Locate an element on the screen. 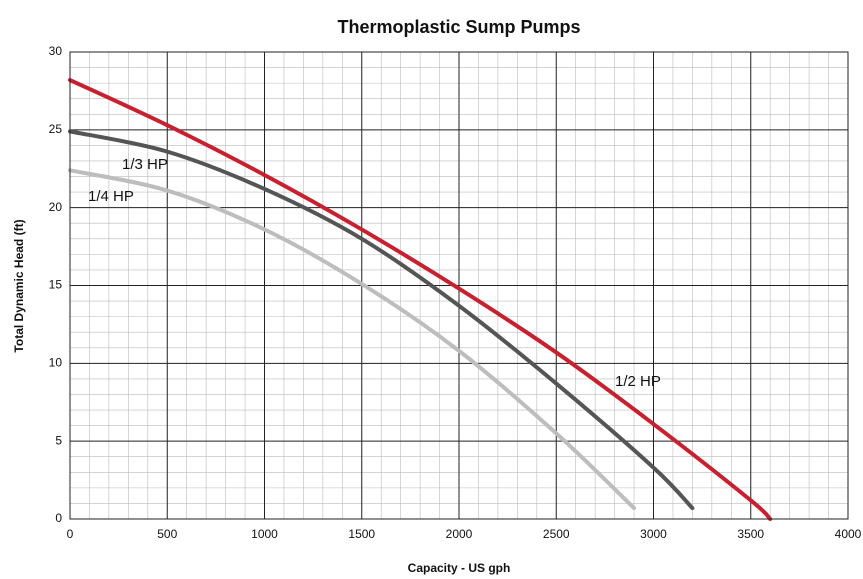 This screenshot has height=579, width=863. x-tick-label: 3500 is located at coordinates (750, 534).